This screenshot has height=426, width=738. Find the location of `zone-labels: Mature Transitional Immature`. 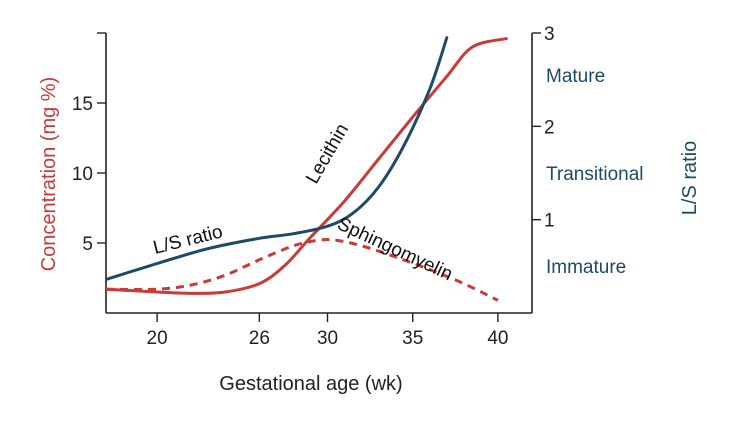

zone-labels: Mature Transitional Immature is located at coordinates (595, 172).